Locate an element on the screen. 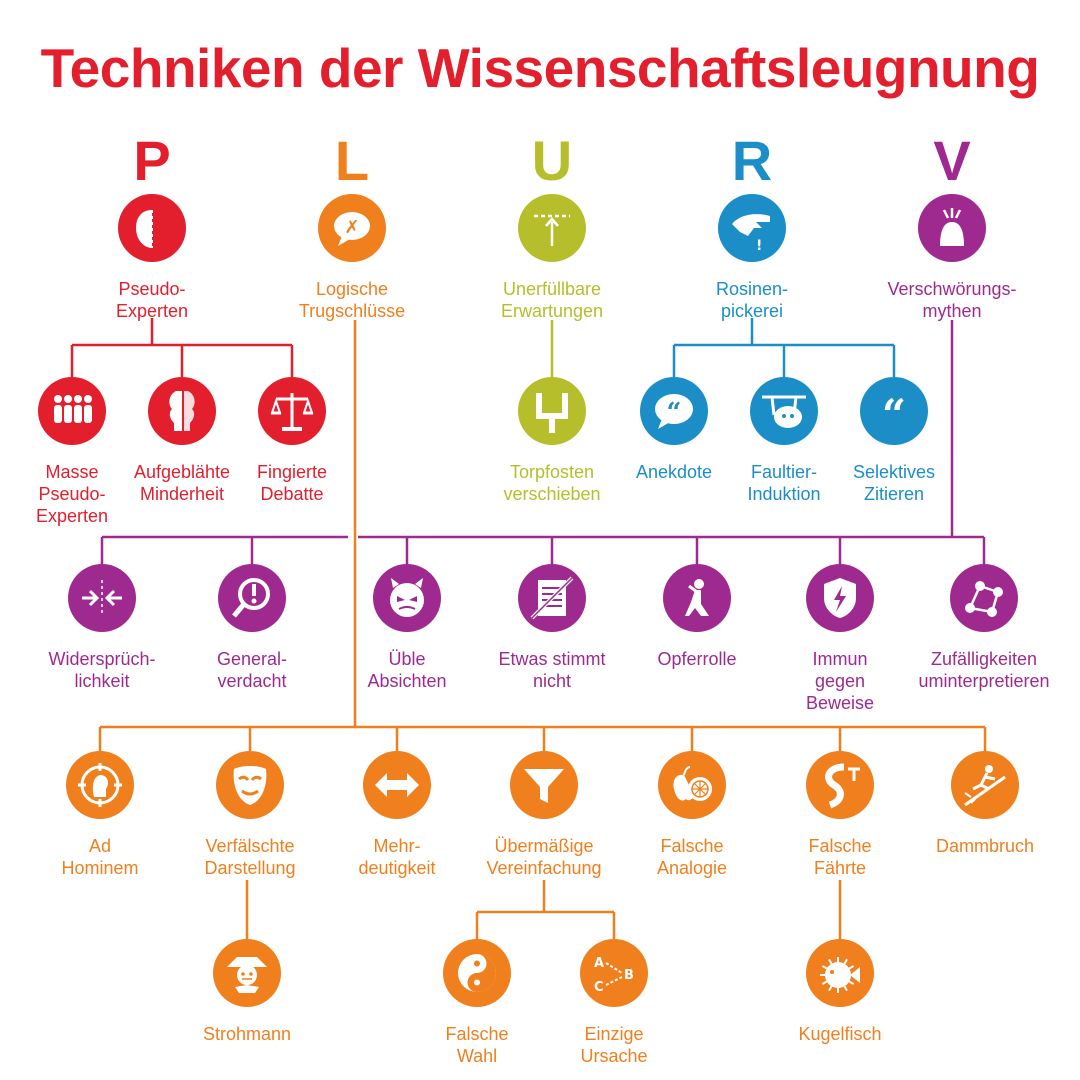 The height and width of the screenshot is (1080, 1080). node-logische-trugschluesse: ✗ Logische Trugschlüsse is located at coordinates (352, 258).